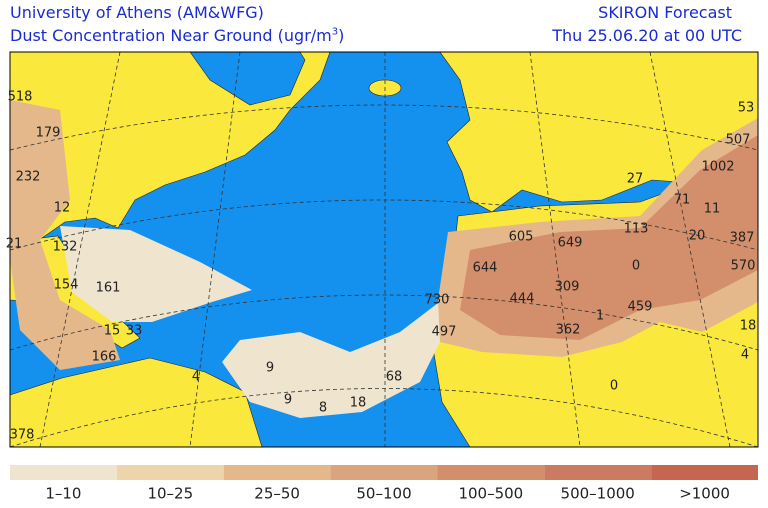  What do you see at coordinates (20, 97) in the screenshot?
I see `map-value-label: 518` at bounding box center [20, 97].